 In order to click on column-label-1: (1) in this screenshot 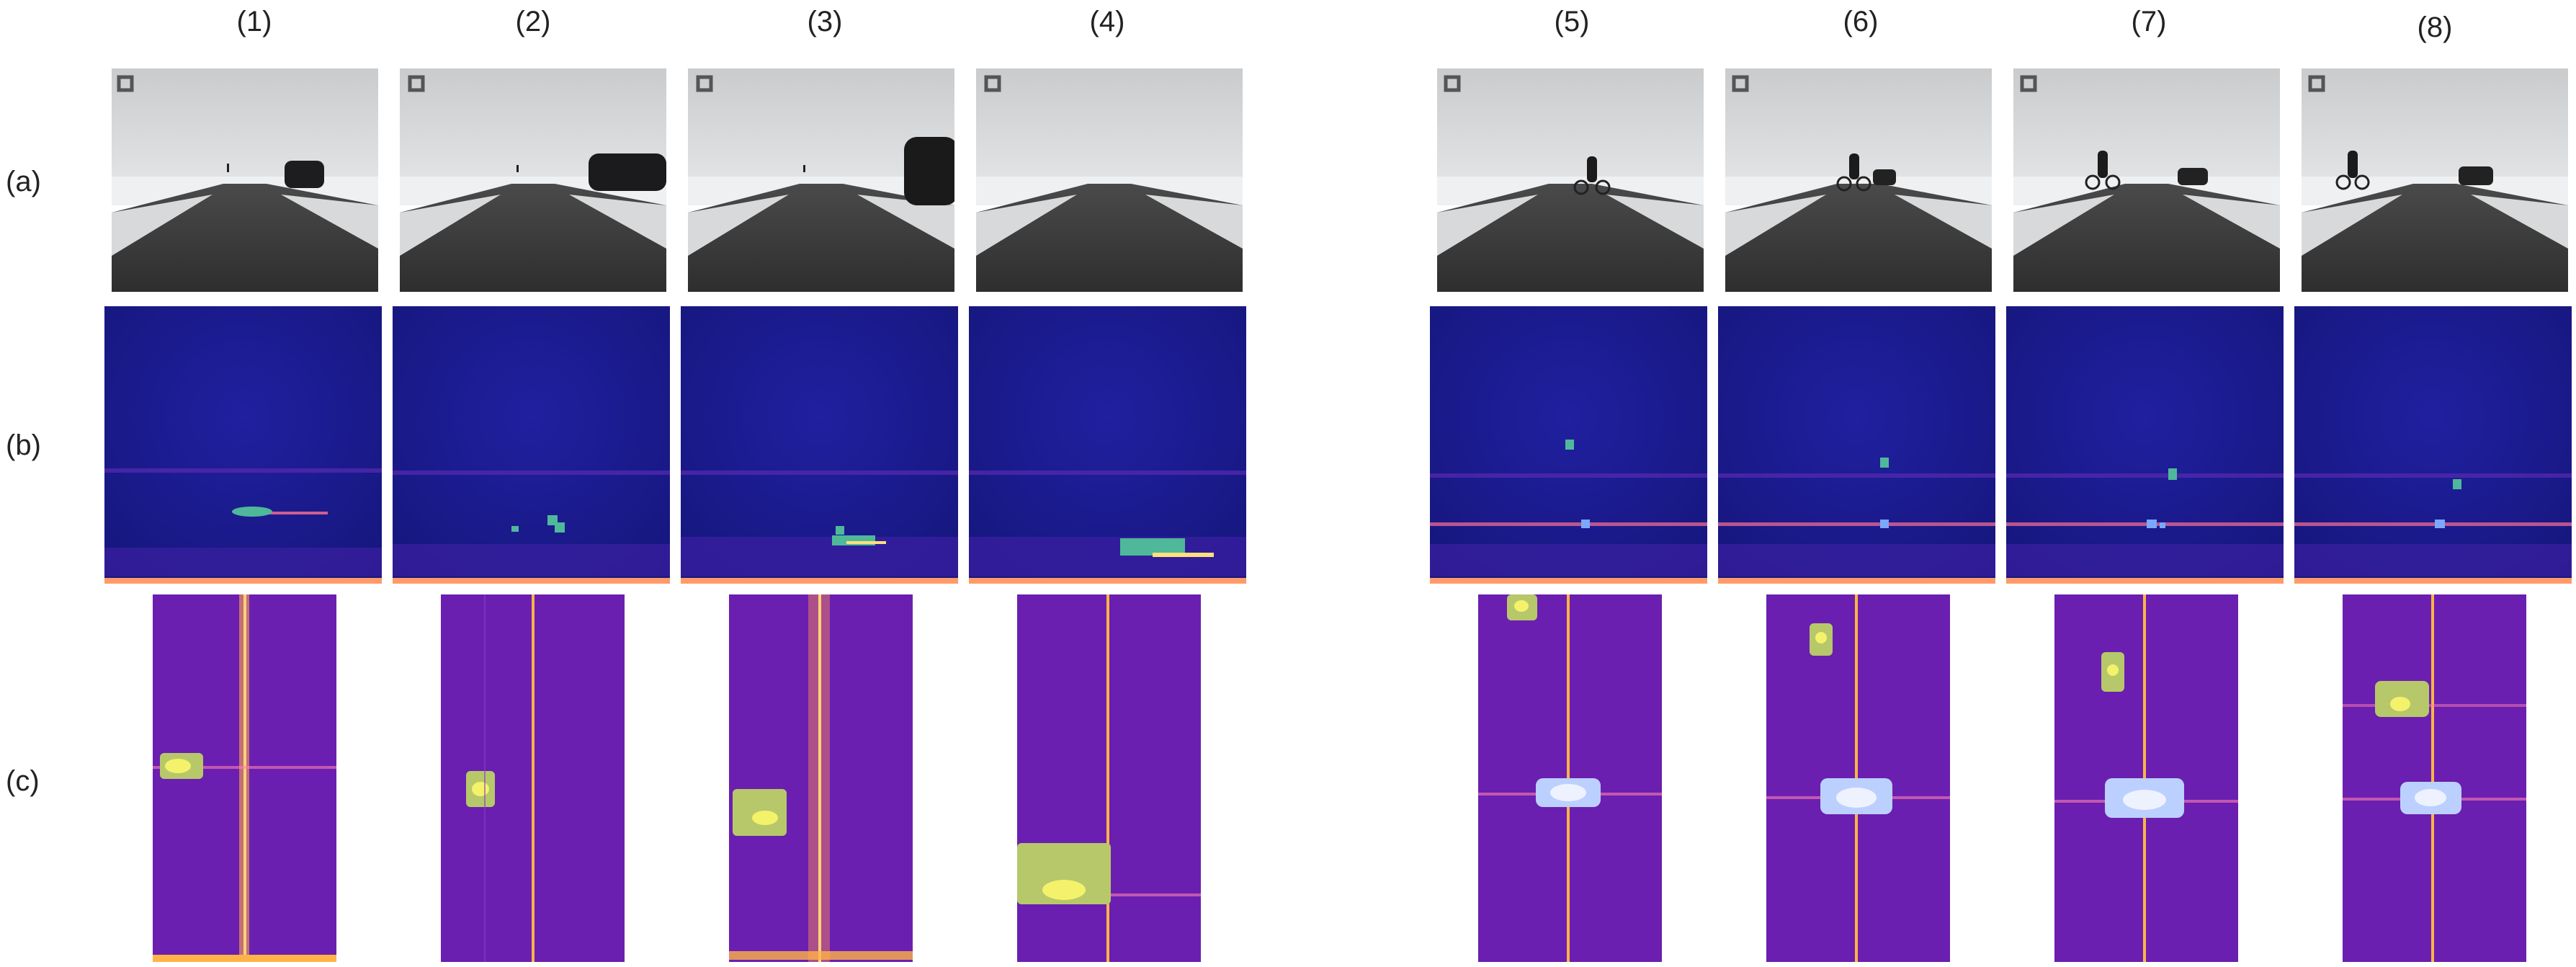, I will do `click(254, 21)`.